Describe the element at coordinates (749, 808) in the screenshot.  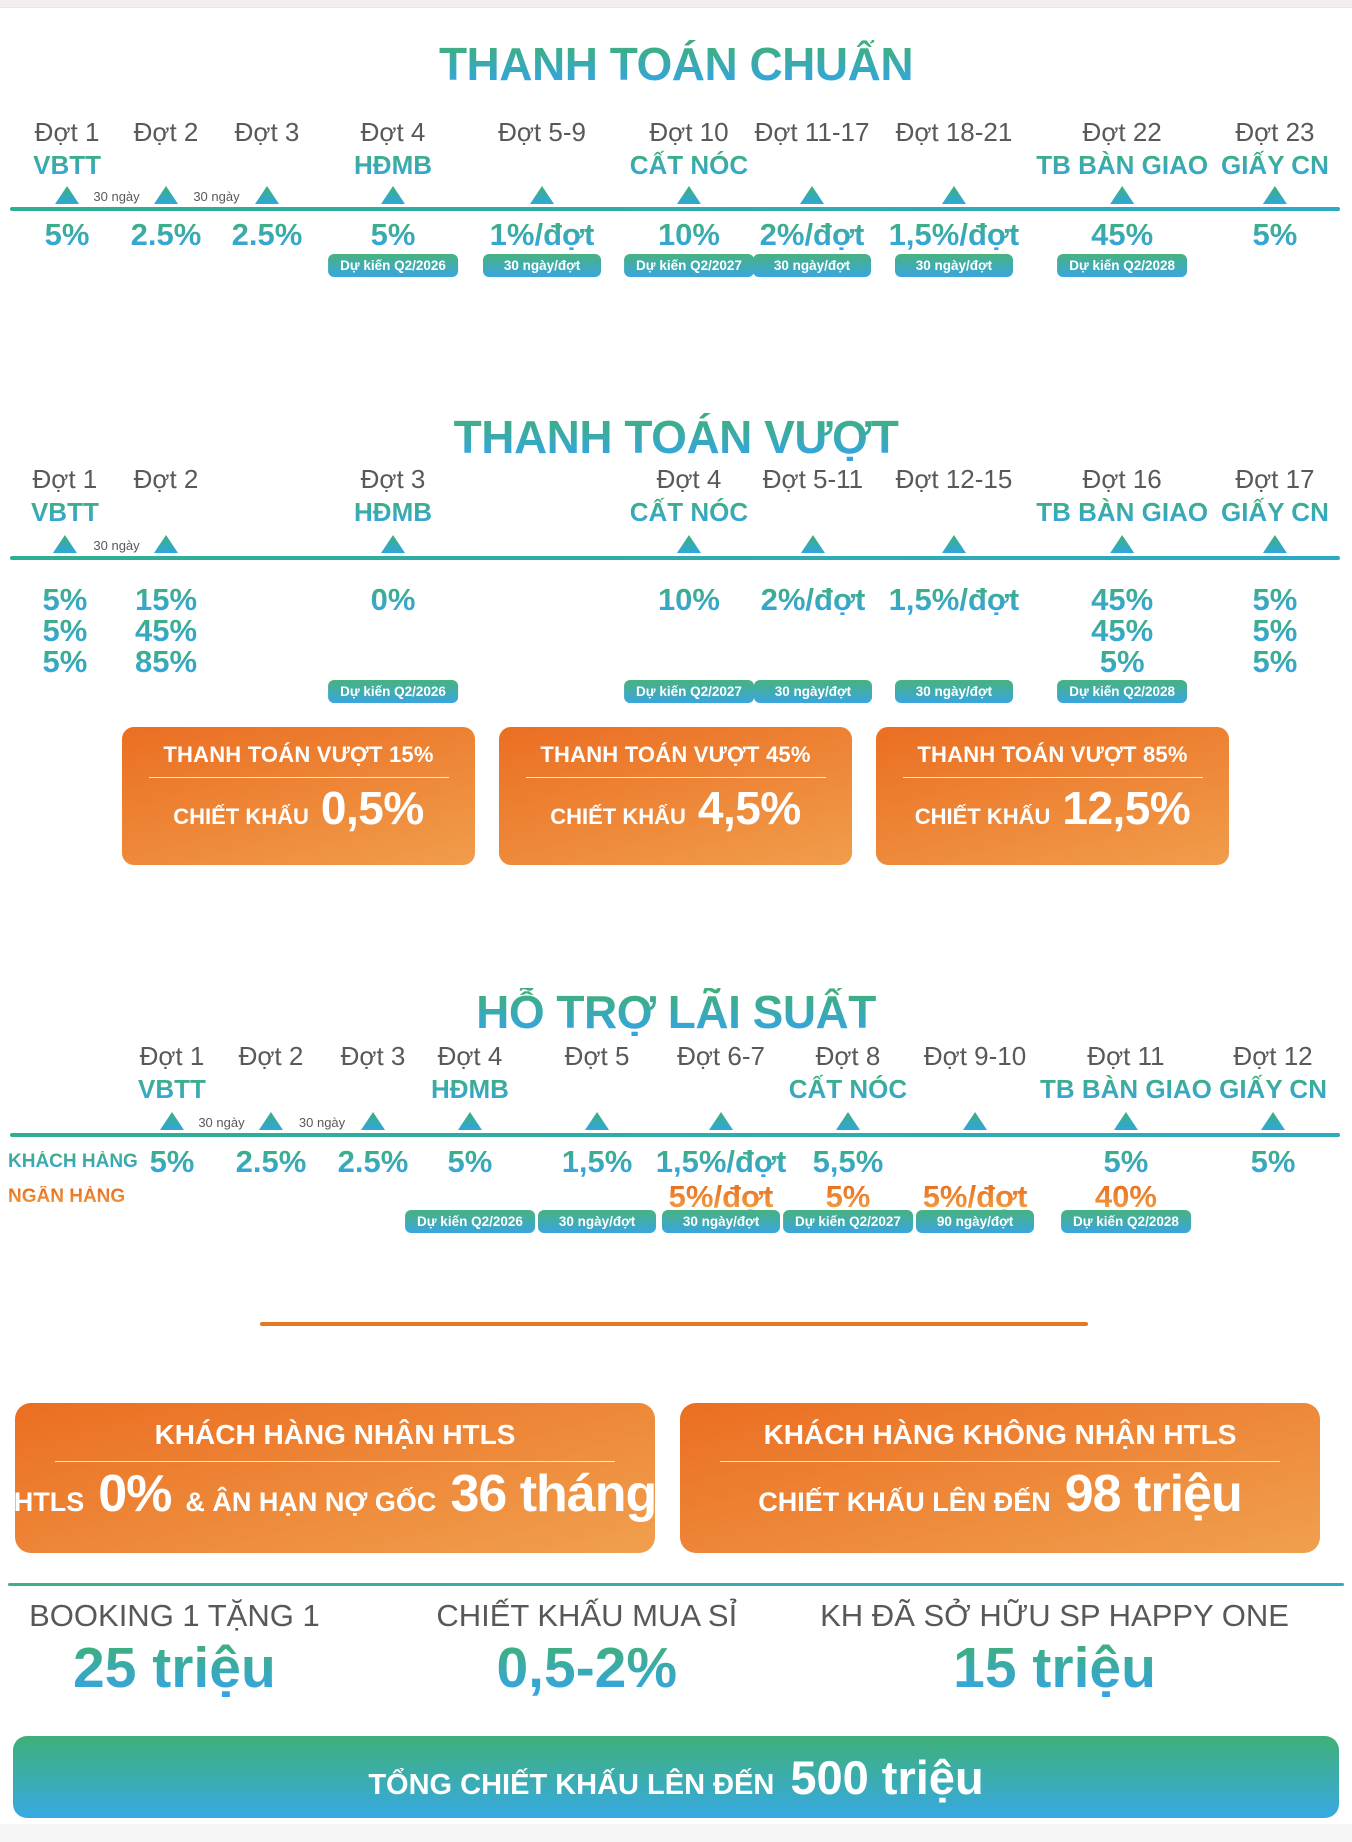
I see `discount-value: 4,5%` at that location.